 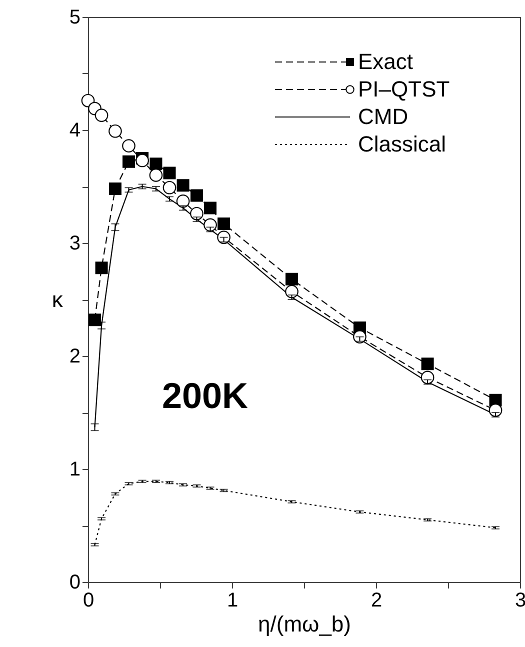 I want to click on y-axis-title: κ, so click(x=58, y=299).